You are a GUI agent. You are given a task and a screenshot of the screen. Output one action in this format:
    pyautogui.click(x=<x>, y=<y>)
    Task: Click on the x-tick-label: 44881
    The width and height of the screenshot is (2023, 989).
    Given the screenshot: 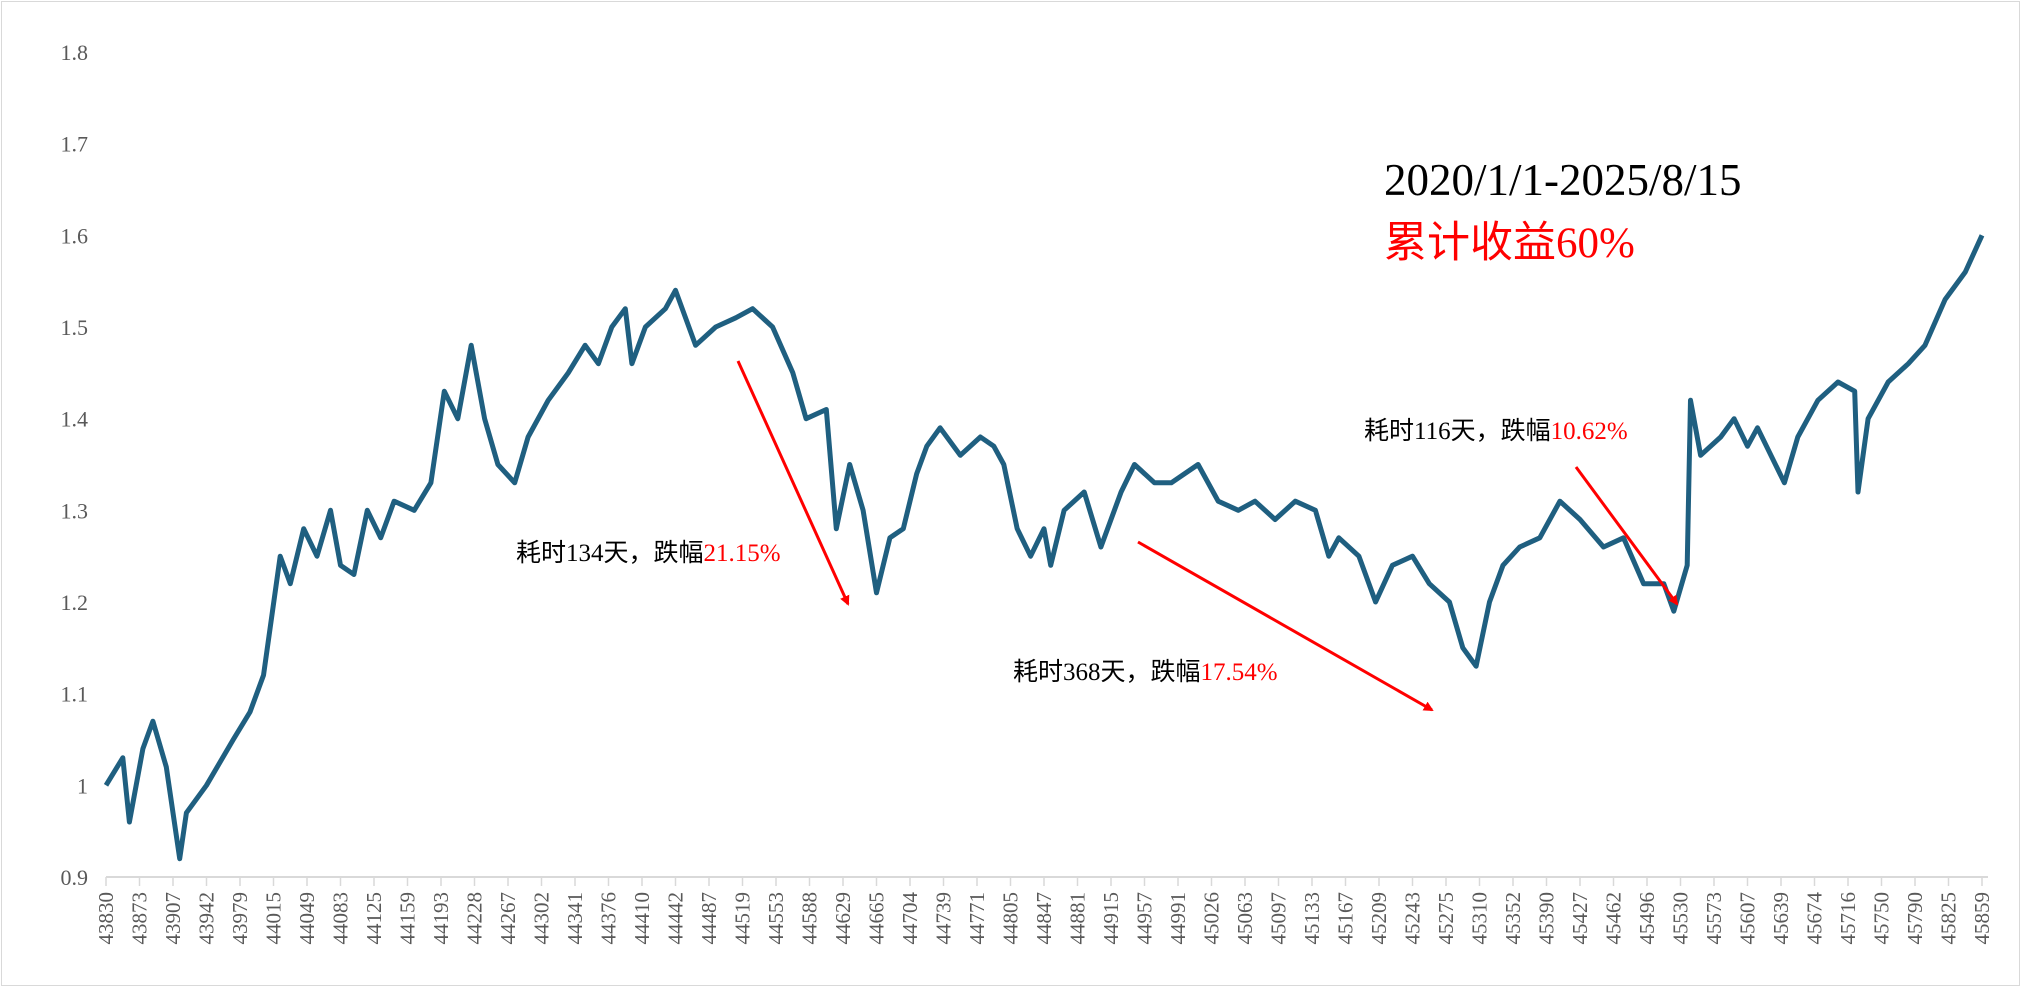 What is the action you would take?
    pyautogui.click(x=1078, y=918)
    